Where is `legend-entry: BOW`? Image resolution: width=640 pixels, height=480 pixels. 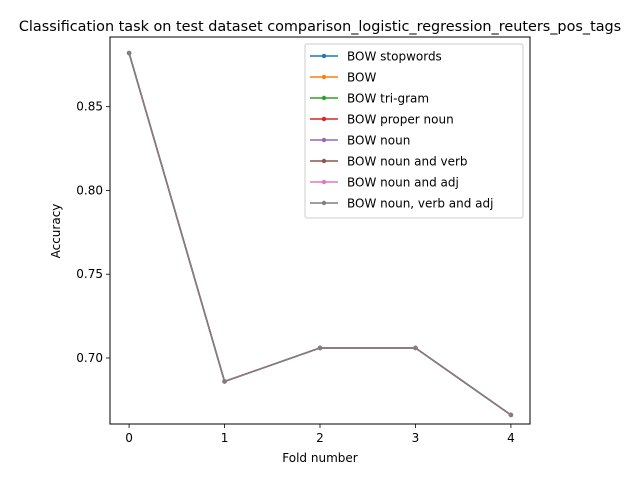
legend-entry: BOW is located at coordinates (343, 78).